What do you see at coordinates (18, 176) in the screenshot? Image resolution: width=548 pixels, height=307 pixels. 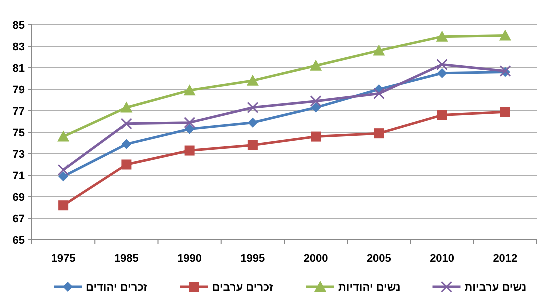 I see `y-tick-label: 71` at bounding box center [18, 176].